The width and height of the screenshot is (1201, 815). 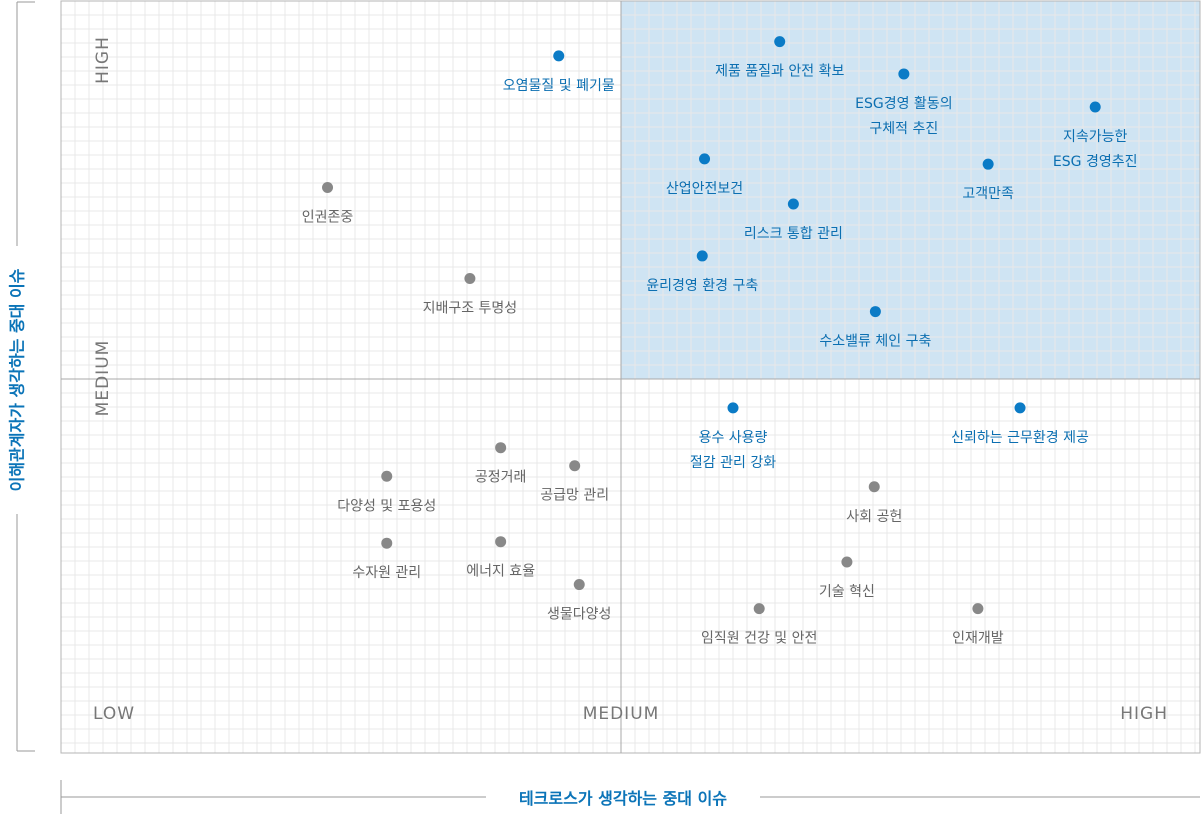 What do you see at coordinates (702, 286) in the screenshot?
I see `data-point-label: 윤리경영 환경 구축` at bounding box center [702, 286].